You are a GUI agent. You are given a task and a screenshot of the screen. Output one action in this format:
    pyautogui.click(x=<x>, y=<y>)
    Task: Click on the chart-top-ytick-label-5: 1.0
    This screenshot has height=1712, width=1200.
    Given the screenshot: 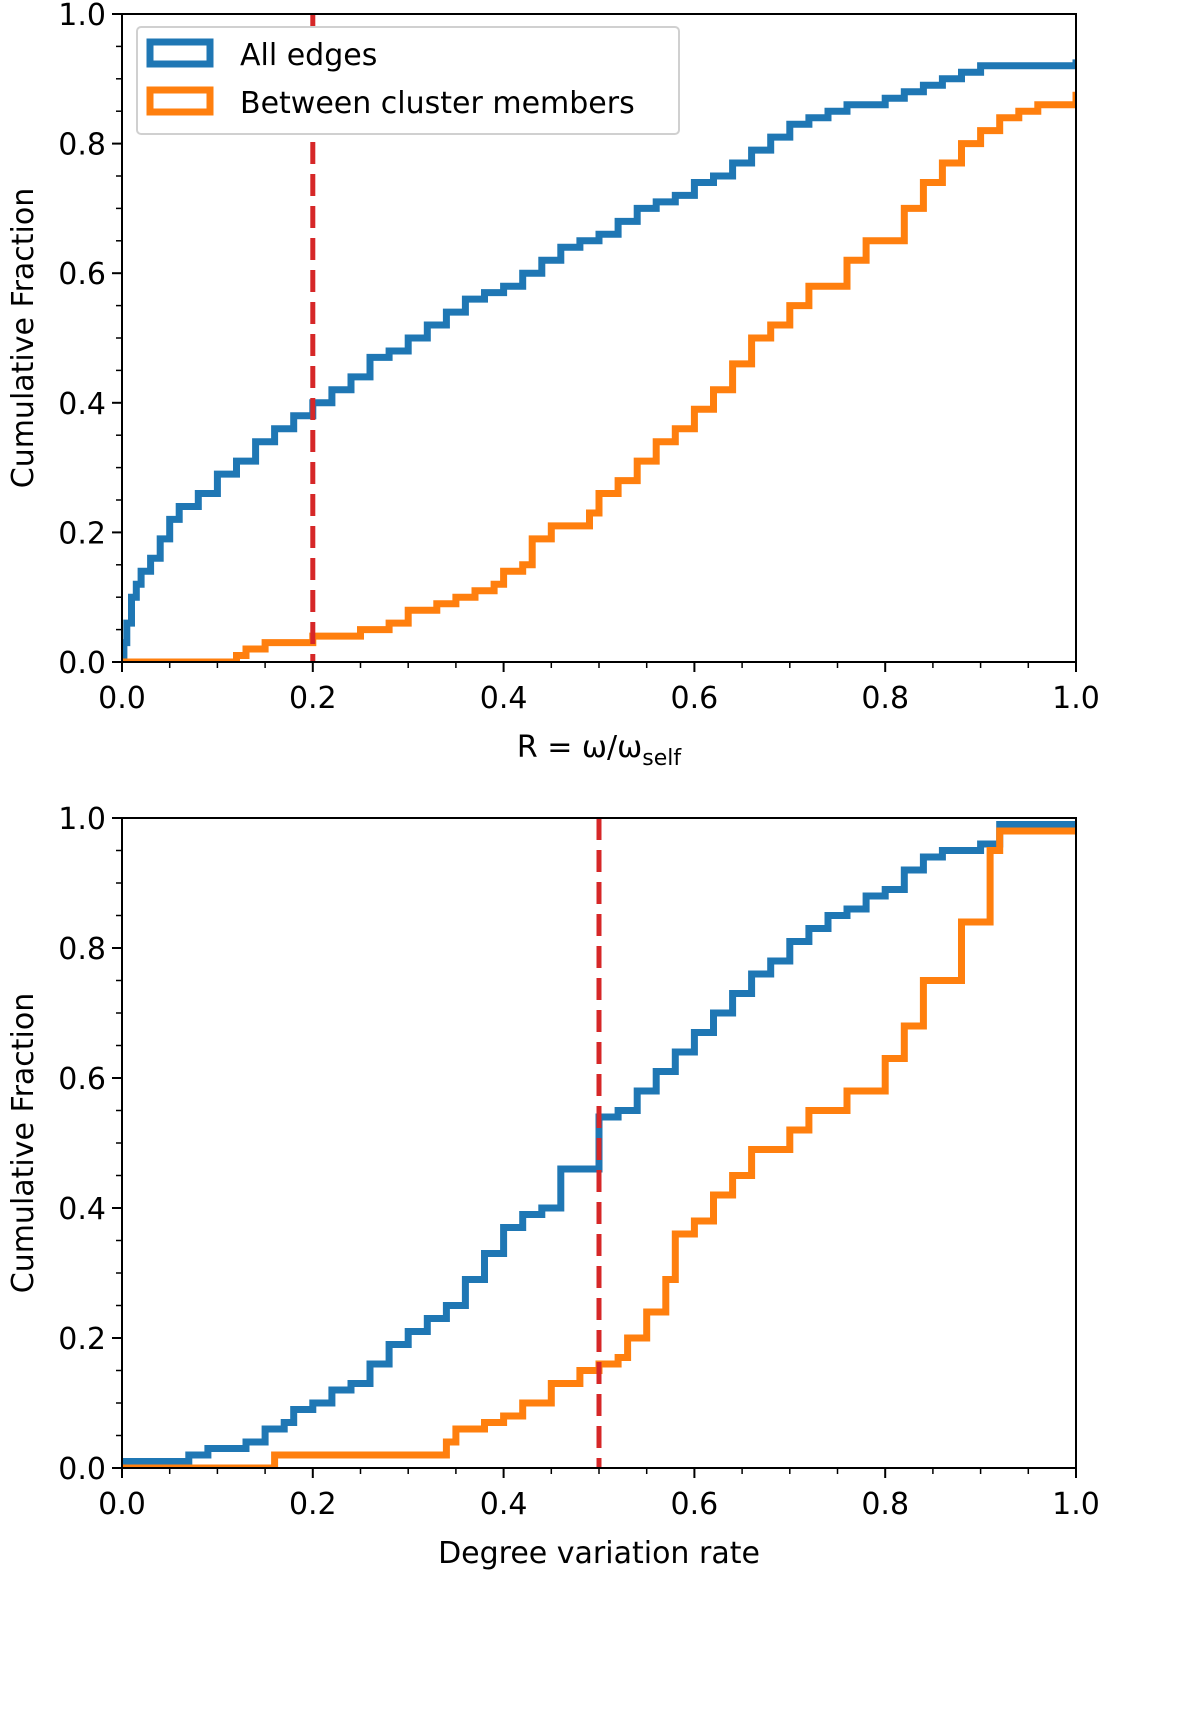 What is the action you would take?
    pyautogui.click(x=82, y=16)
    